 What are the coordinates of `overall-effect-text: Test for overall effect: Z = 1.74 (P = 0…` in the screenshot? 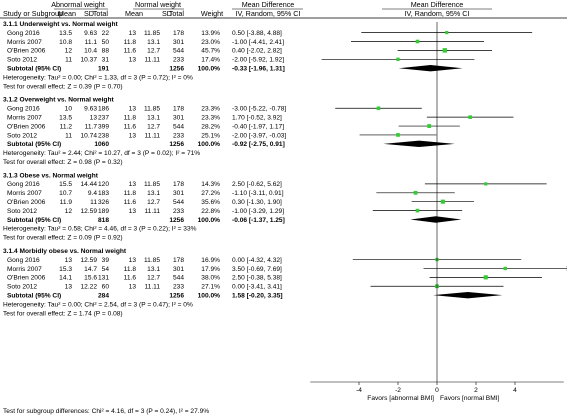 It's located at (63, 313).